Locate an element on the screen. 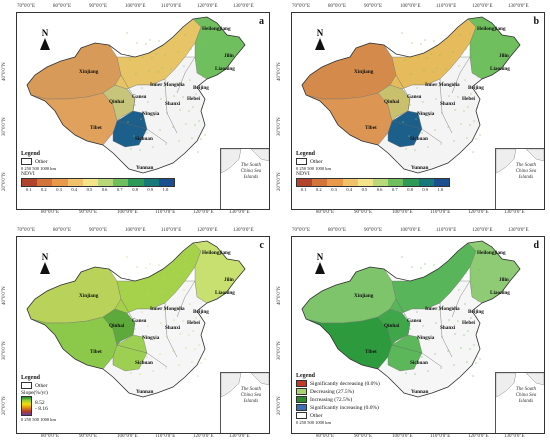 This screenshot has height=448, width=550. panel-letter: a is located at coordinates (261, 21).